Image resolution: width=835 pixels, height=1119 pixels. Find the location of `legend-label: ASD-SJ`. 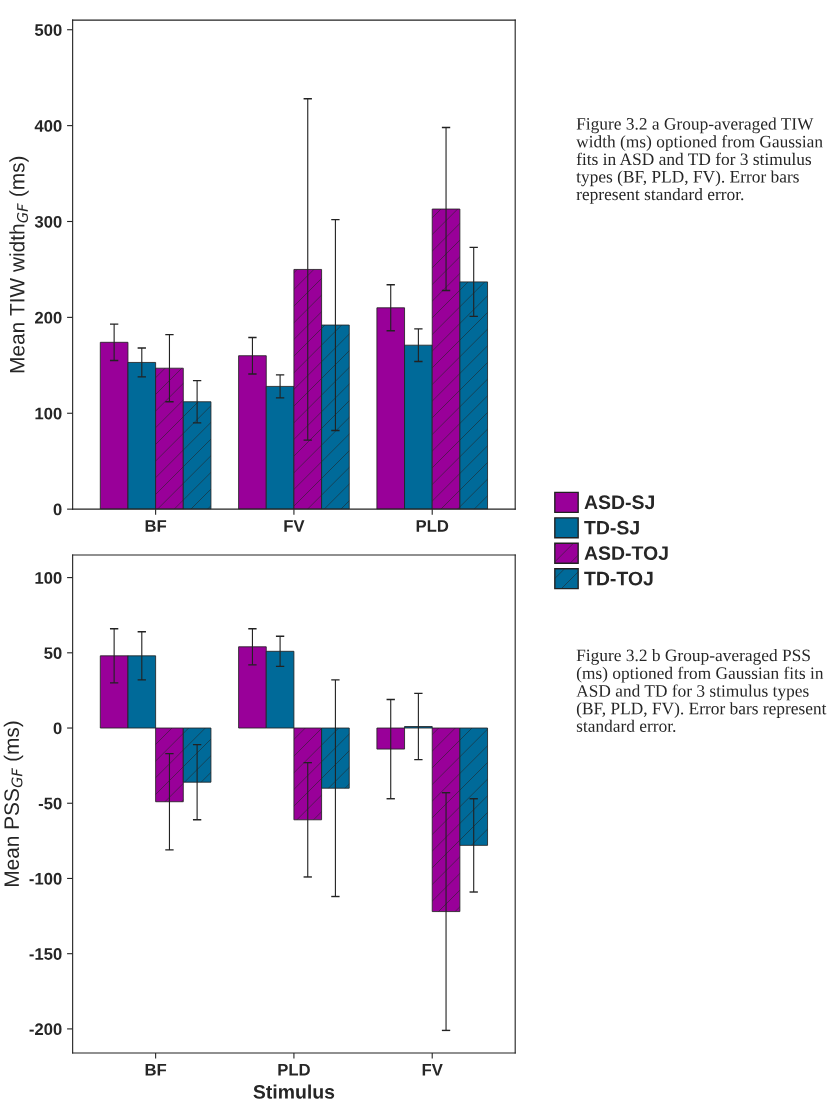

legend-label: ASD-SJ is located at coordinates (619, 502).